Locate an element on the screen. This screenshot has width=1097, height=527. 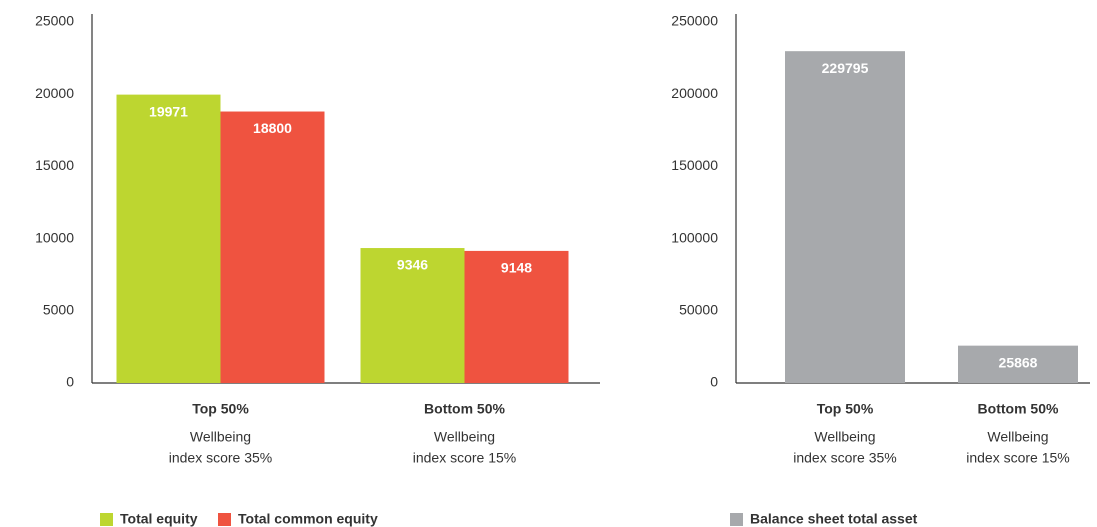
y-tick-label: 50000 is located at coordinates (698, 310).